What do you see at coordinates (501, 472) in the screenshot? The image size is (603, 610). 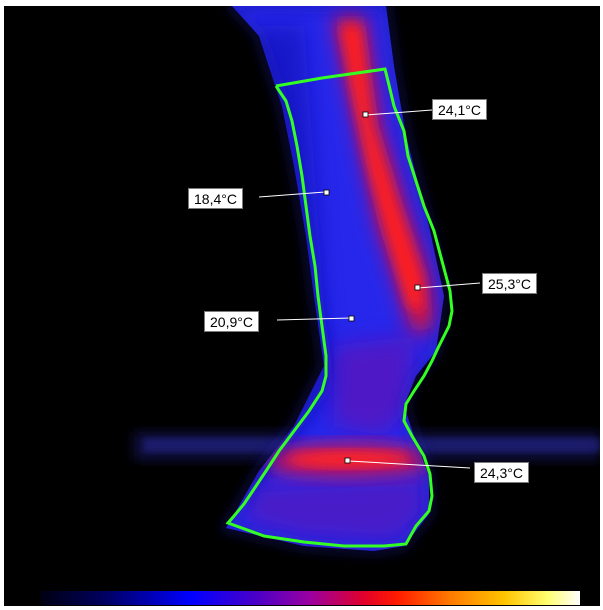 I see `temperature-label: 24,3°C` at bounding box center [501, 472].